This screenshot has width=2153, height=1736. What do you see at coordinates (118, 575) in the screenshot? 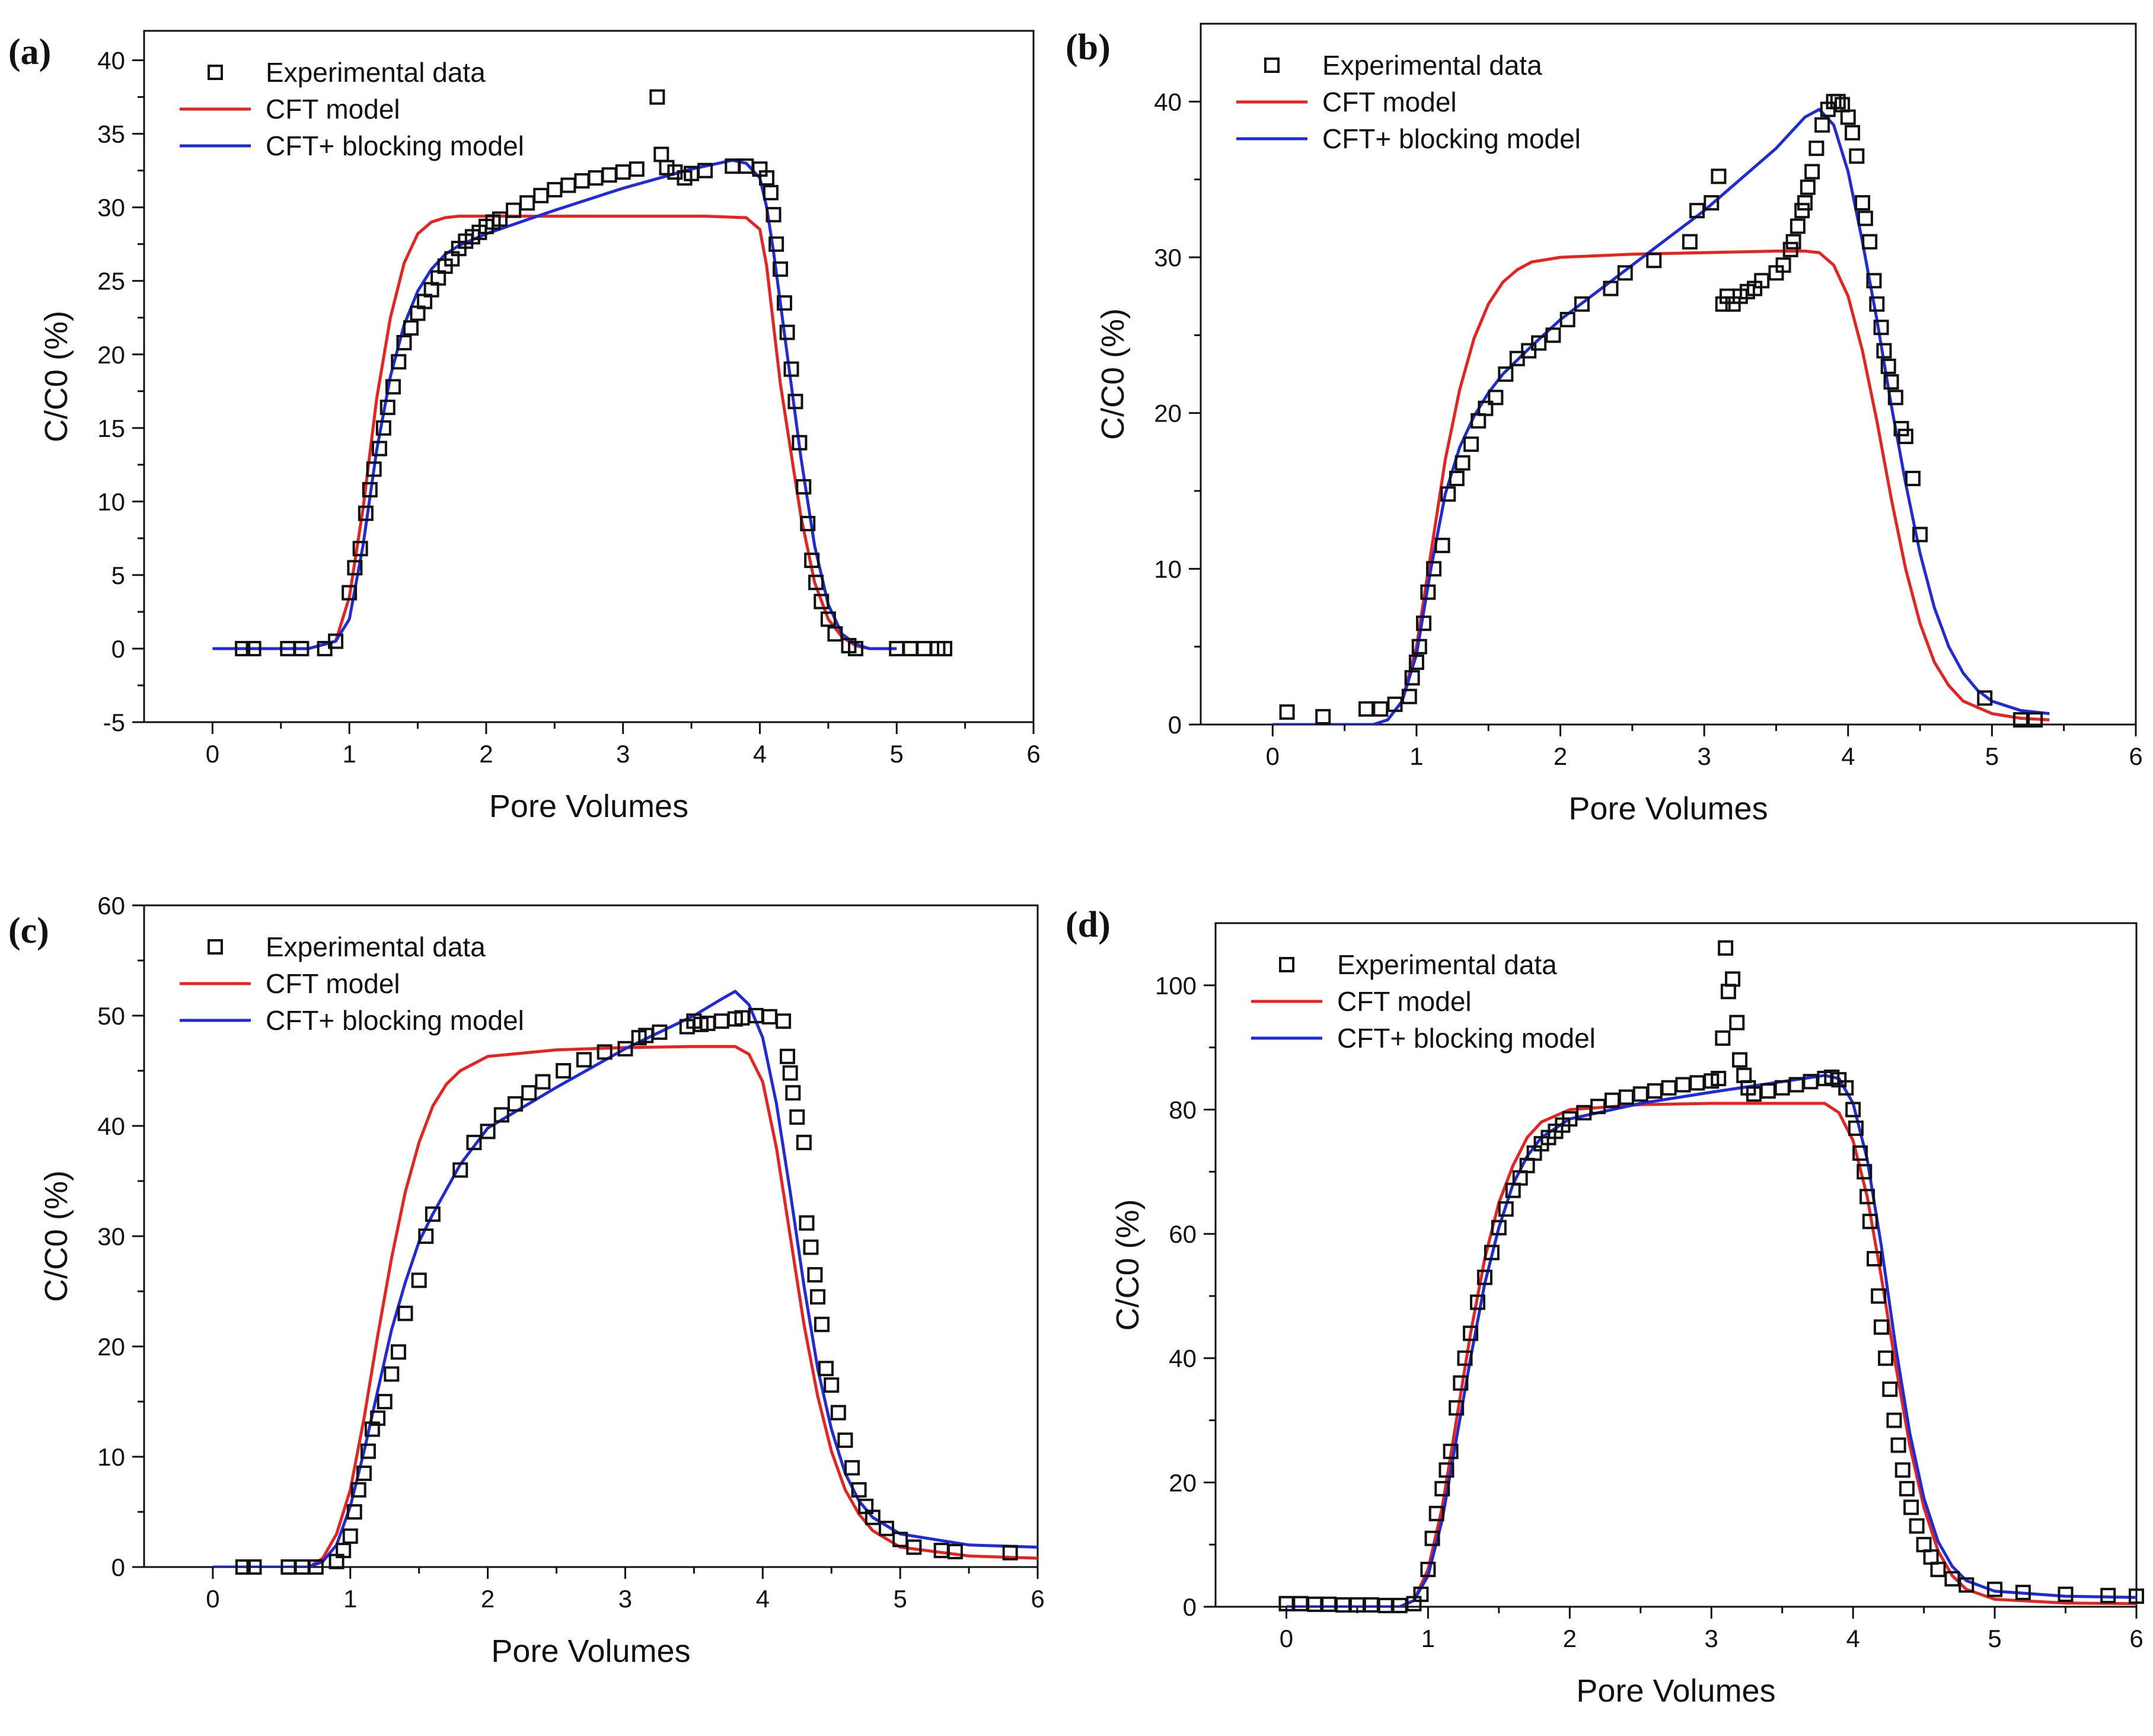
I see `y-tick-label: 5` at bounding box center [118, 575].